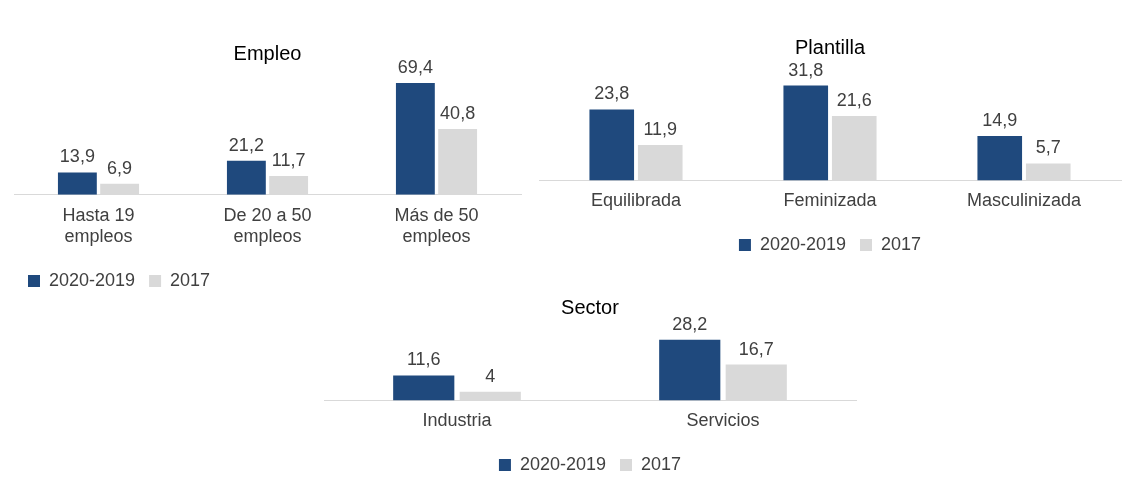  I want to click on data-label: 28,2, so click(690, 323).